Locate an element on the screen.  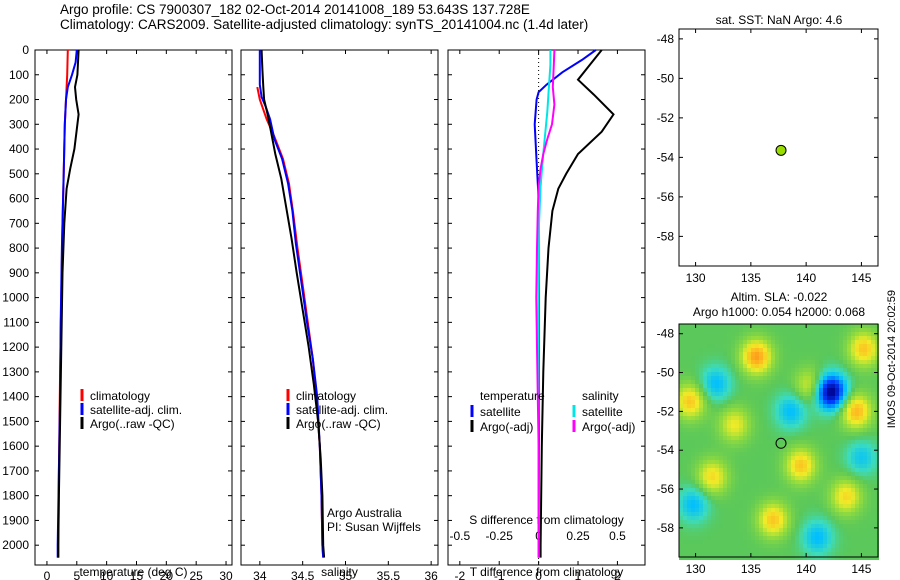
y-tick-label: 1400 is located at coordinates (15, 397).